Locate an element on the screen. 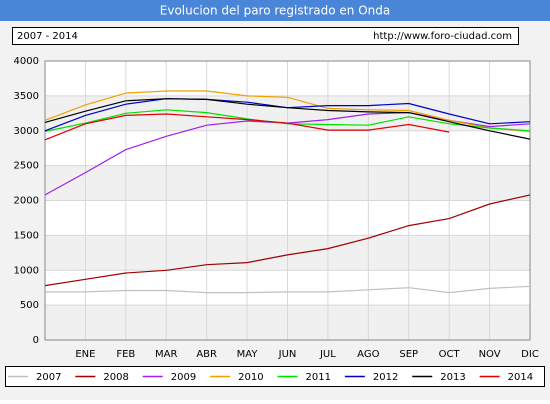  title-bar is located at coordinates (275, 10).